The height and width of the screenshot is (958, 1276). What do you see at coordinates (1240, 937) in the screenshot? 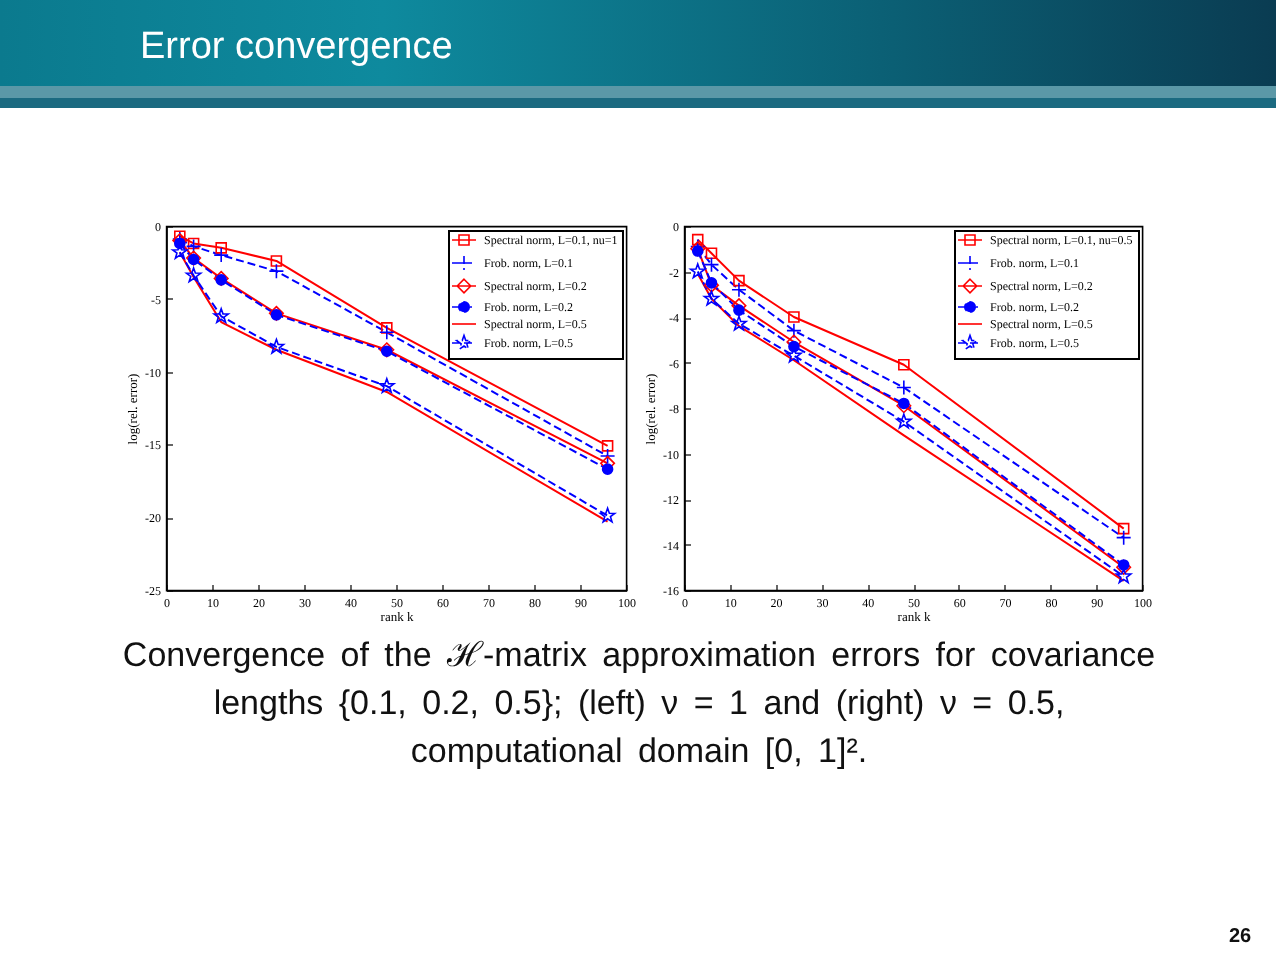
I see `text: 26` at bounding box center [1240, 937].